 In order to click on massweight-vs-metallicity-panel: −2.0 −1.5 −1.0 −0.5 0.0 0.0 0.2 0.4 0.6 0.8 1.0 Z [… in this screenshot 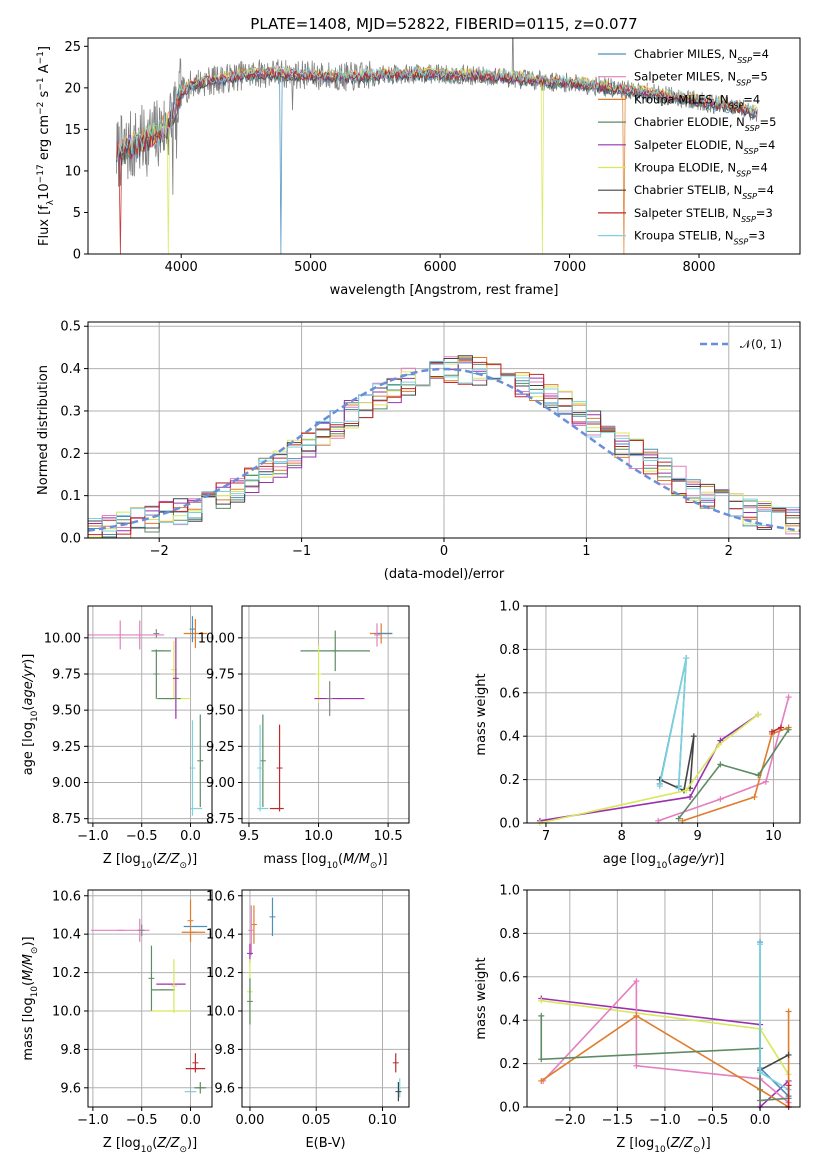, I will do `click(637, 1019)`.